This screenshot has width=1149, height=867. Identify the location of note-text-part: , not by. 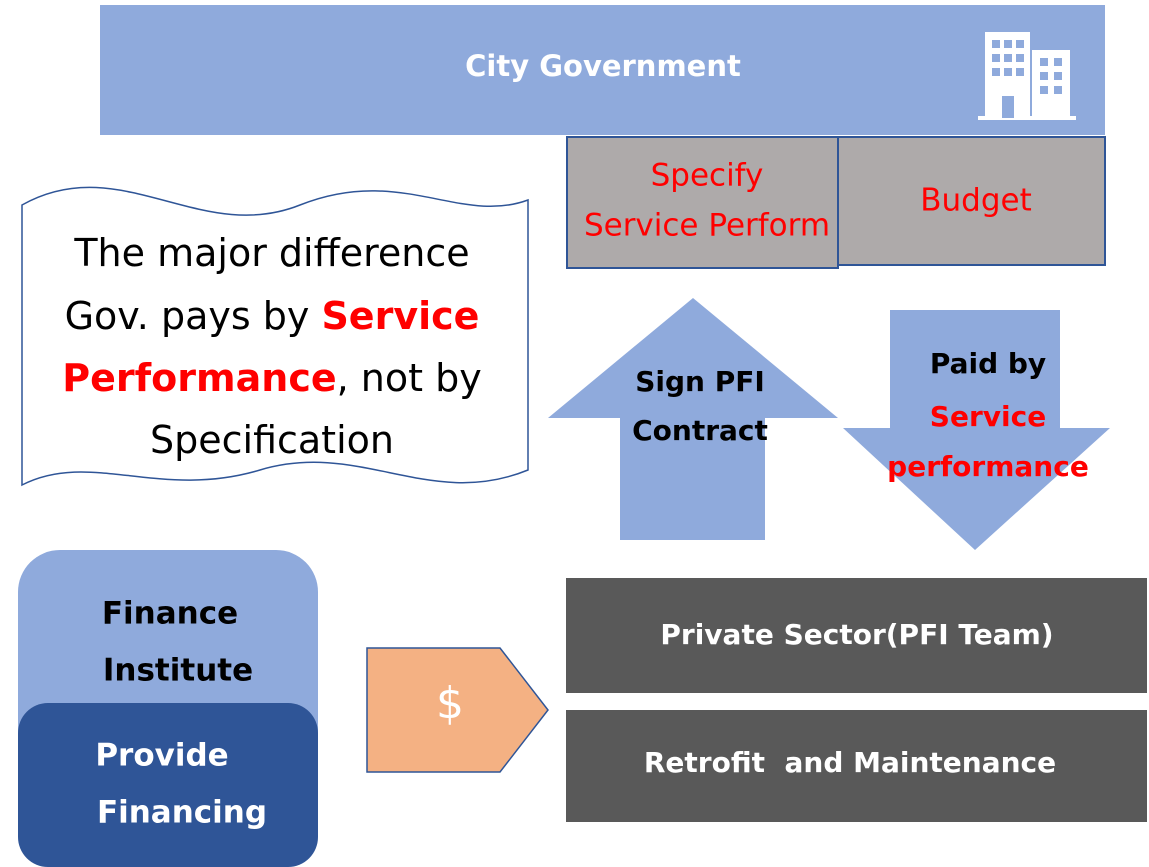
(409, 378).